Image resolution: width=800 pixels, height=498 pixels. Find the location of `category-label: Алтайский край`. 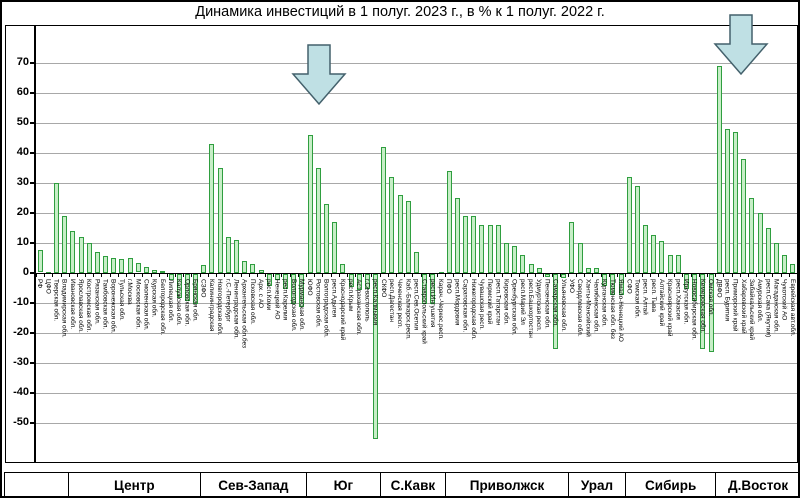

category-label: Алтайский край is located at coordinates (661, 302).